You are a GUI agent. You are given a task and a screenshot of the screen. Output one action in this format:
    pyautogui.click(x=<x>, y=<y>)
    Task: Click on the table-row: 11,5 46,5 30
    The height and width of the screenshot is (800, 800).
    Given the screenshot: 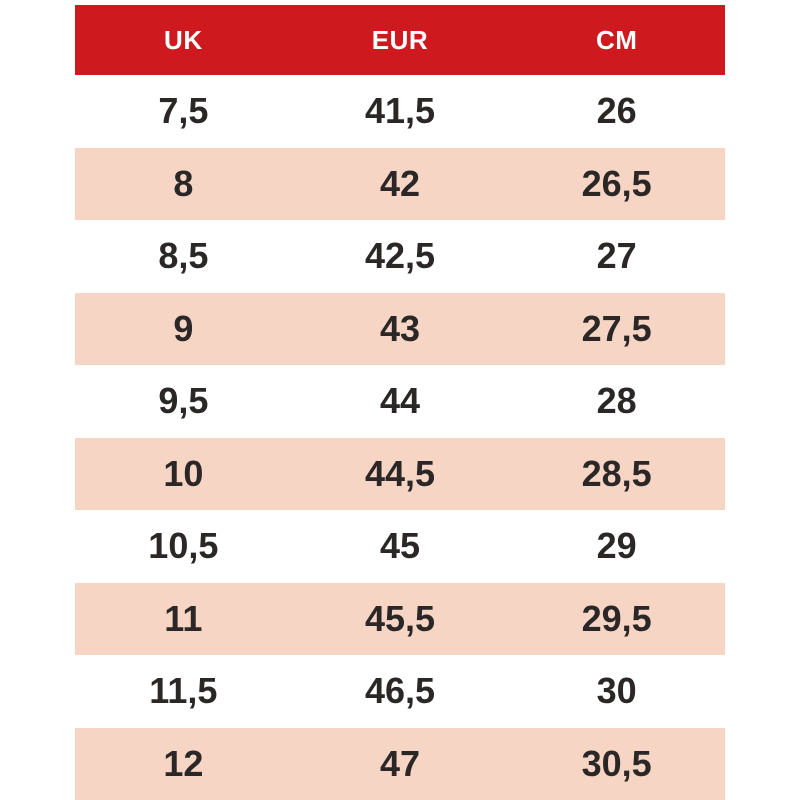 What is the action you would take?
    pyautogui.click(x=400, y=691)
    